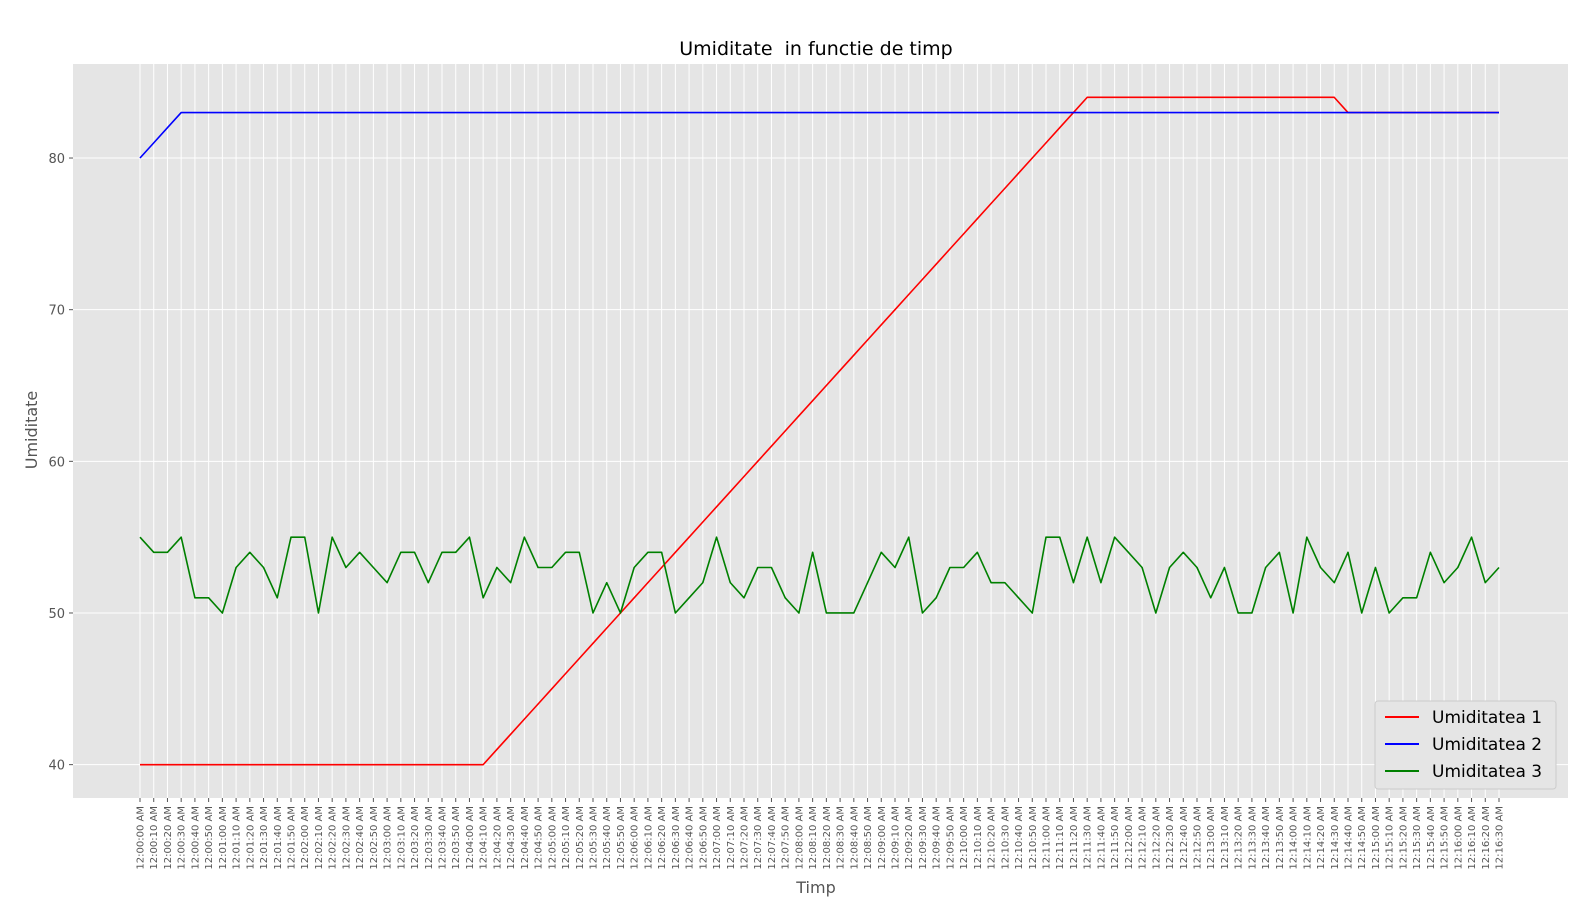 This screenshot has height=898, width=1593. What do you see at coordinates (566, 838) in the screenshot?
I see `x-tick-label: 12:05:10 AM` at bounding box center [566, 838].